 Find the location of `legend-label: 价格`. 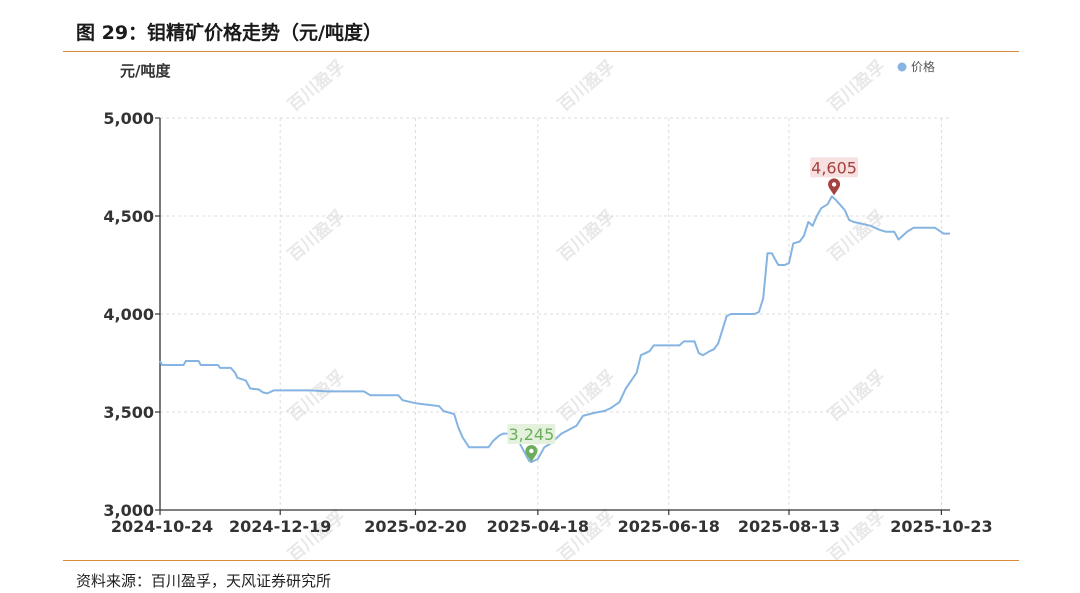

legend-label: 价格 is located at coordinates (923, 66).